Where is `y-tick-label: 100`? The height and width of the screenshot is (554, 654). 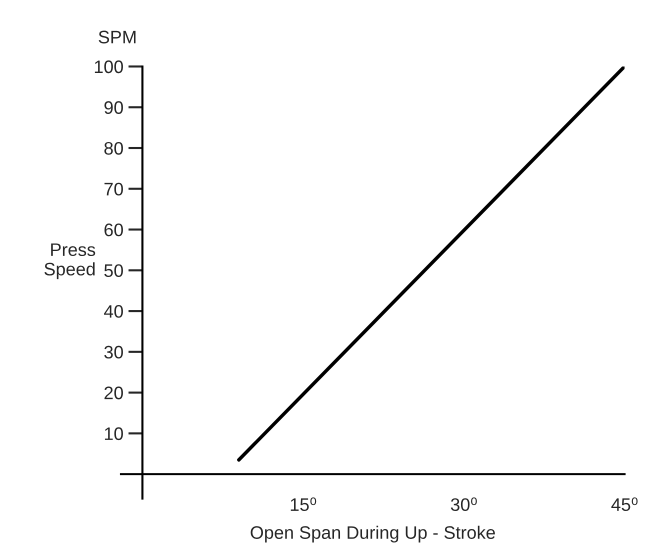
y-tick-label: 100 is located at coordinates (108, 67).